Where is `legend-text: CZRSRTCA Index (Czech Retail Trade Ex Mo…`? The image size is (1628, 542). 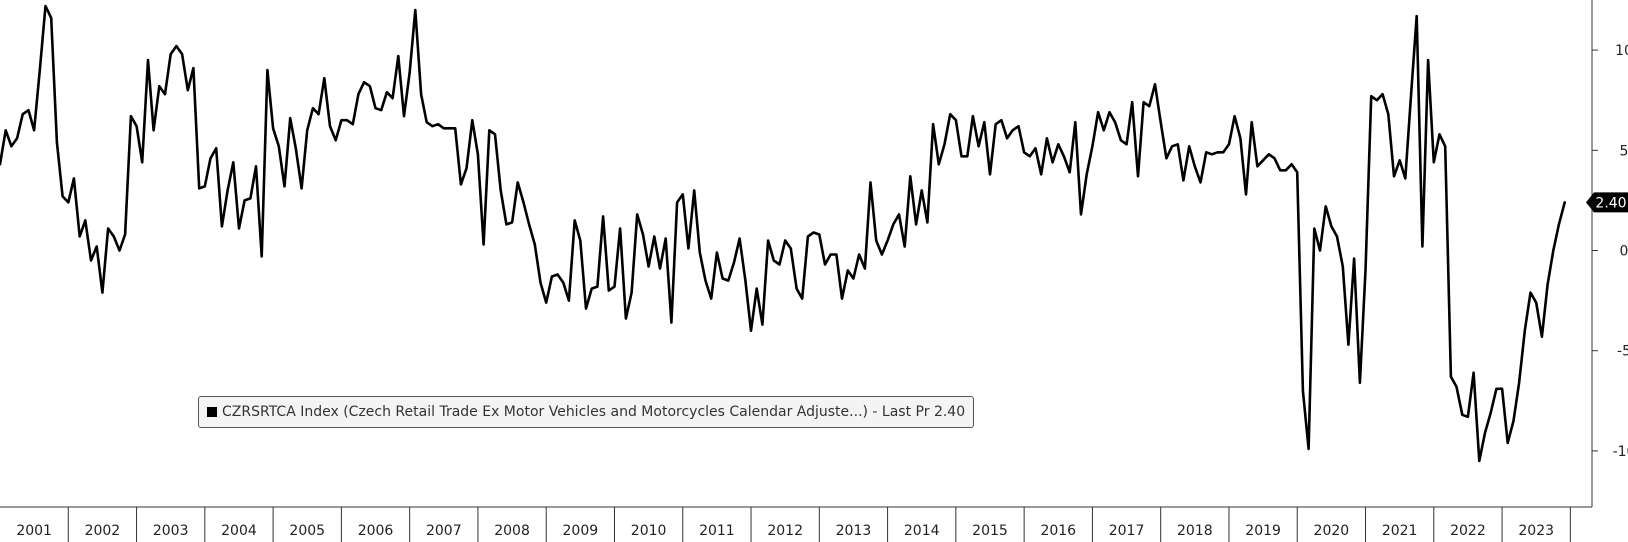
legend-text: CZRSRTCA Index (Czech Retail Trade Ex Mo… is located at coordinates (594, 412).